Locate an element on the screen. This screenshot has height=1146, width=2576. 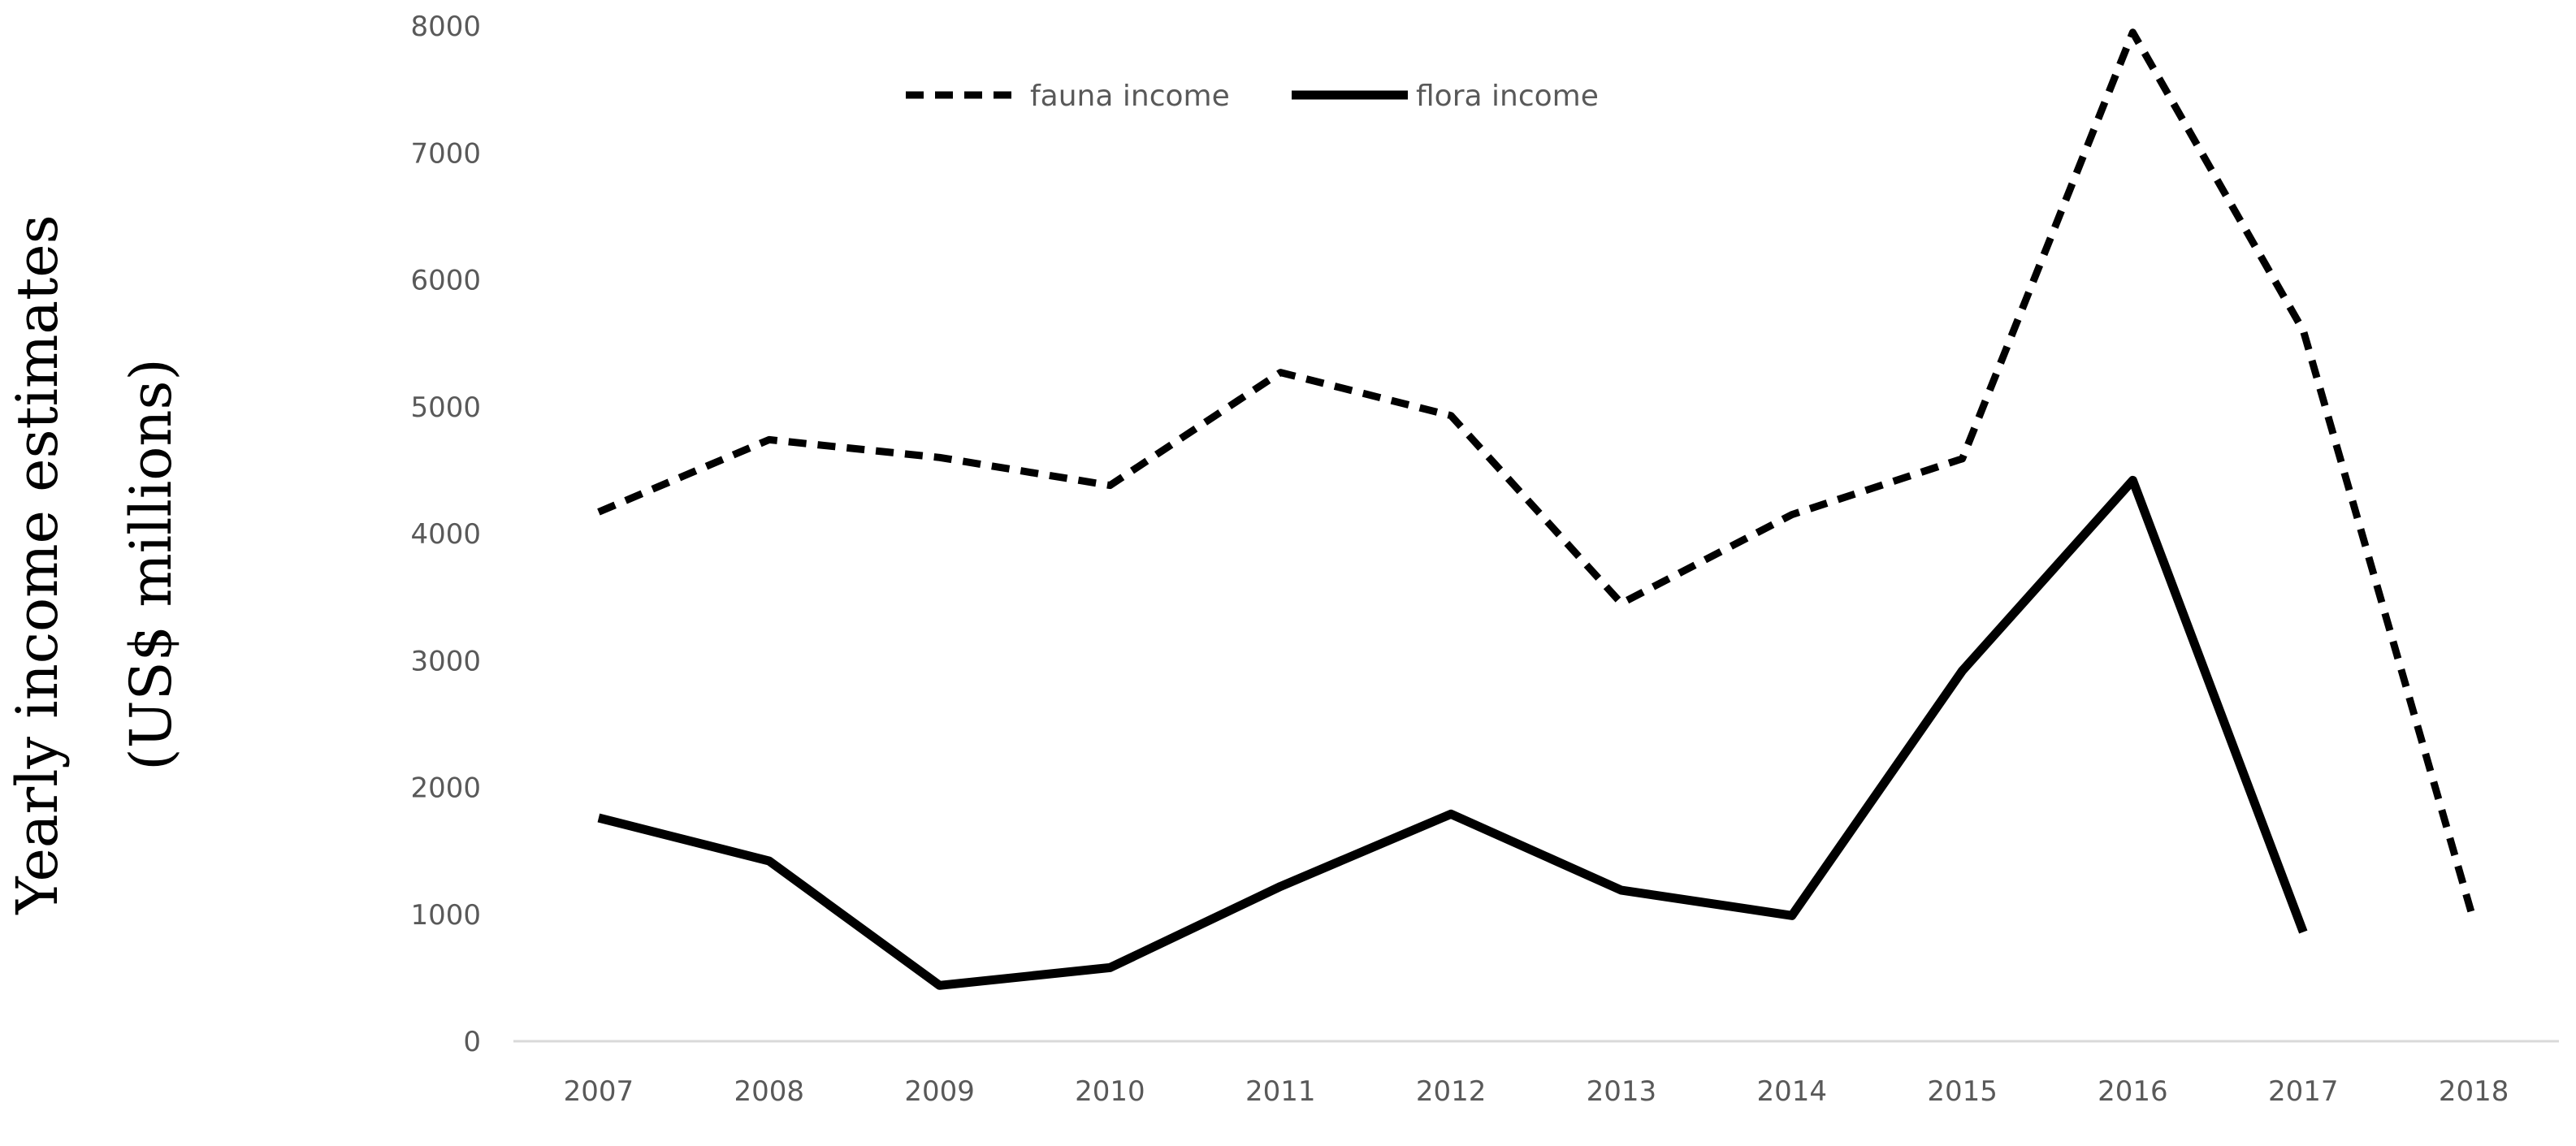
y-tick-label: 5000 is located at coordinates (445, 407).